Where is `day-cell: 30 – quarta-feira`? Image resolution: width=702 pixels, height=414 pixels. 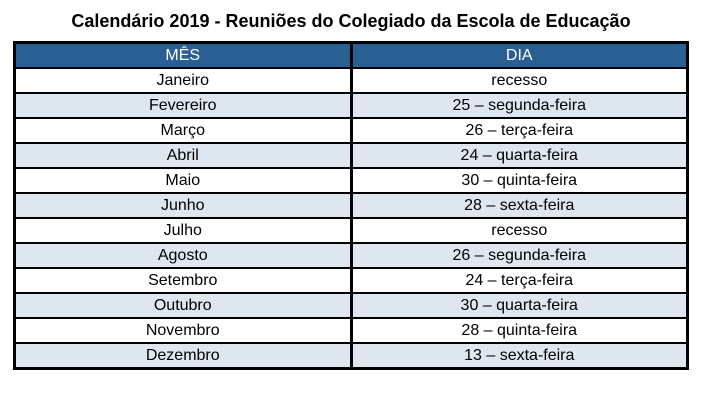
day-cell: 30 – quarta-feira is located at coordinates (519, 305).